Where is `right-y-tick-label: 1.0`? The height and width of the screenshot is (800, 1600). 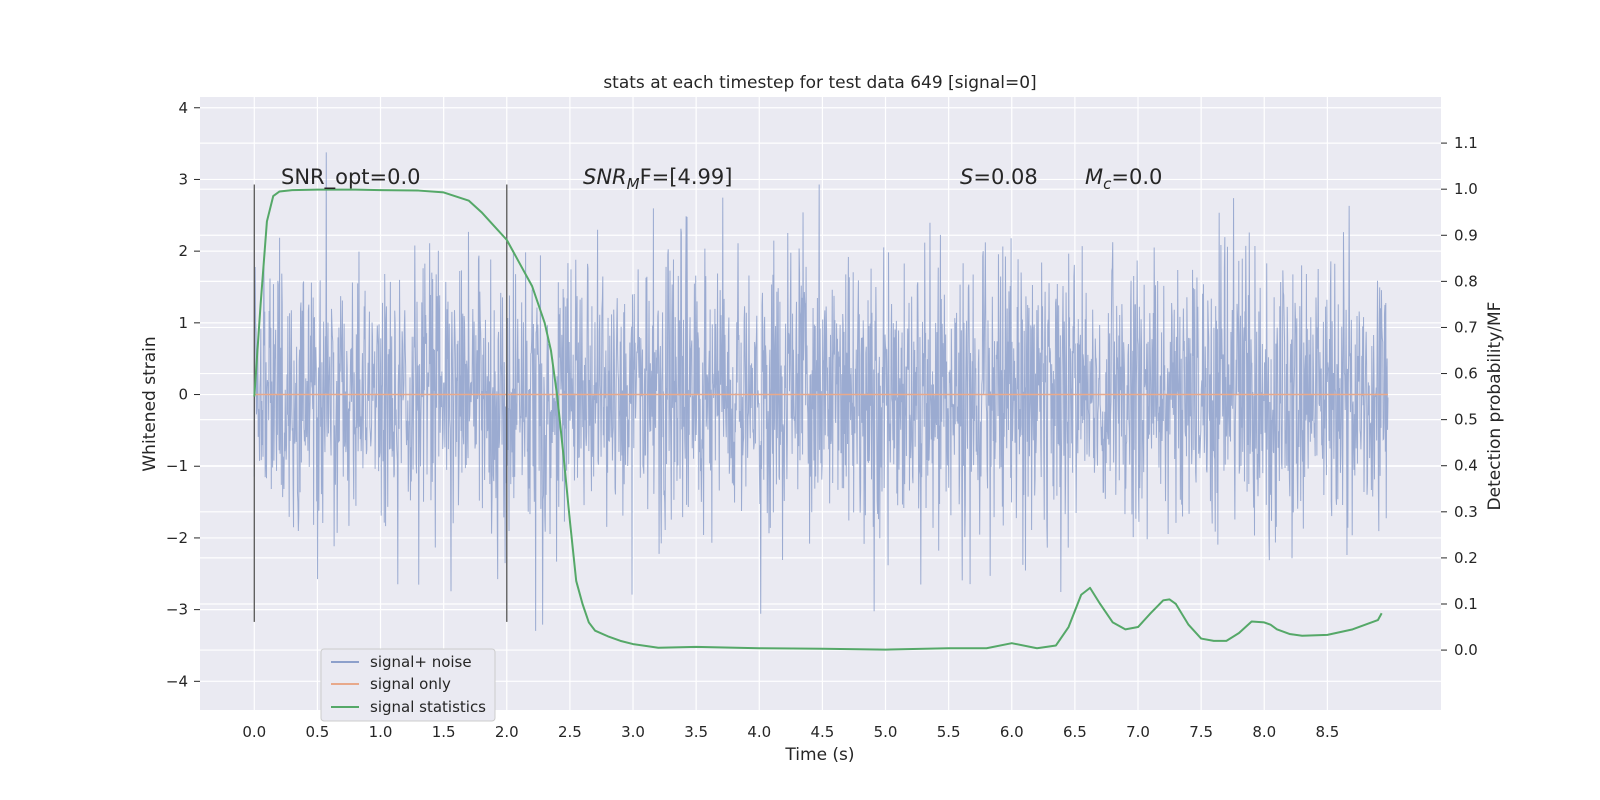
right-y-tick-label: 1.0 is located at coordinates (1466, 189).